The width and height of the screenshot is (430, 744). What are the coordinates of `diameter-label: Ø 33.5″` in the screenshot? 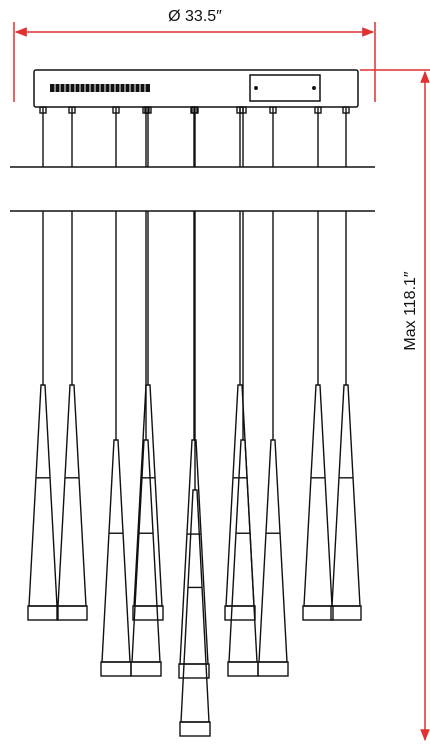 It's located at (195, 16).